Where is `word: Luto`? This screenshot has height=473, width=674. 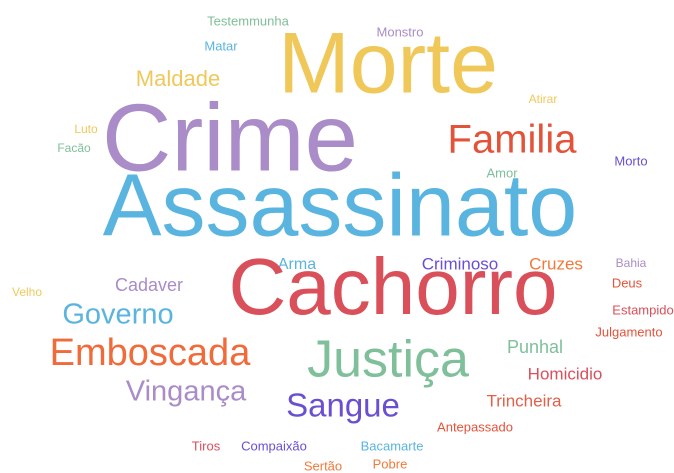 word: Luto is located at coordinates (86, 129).